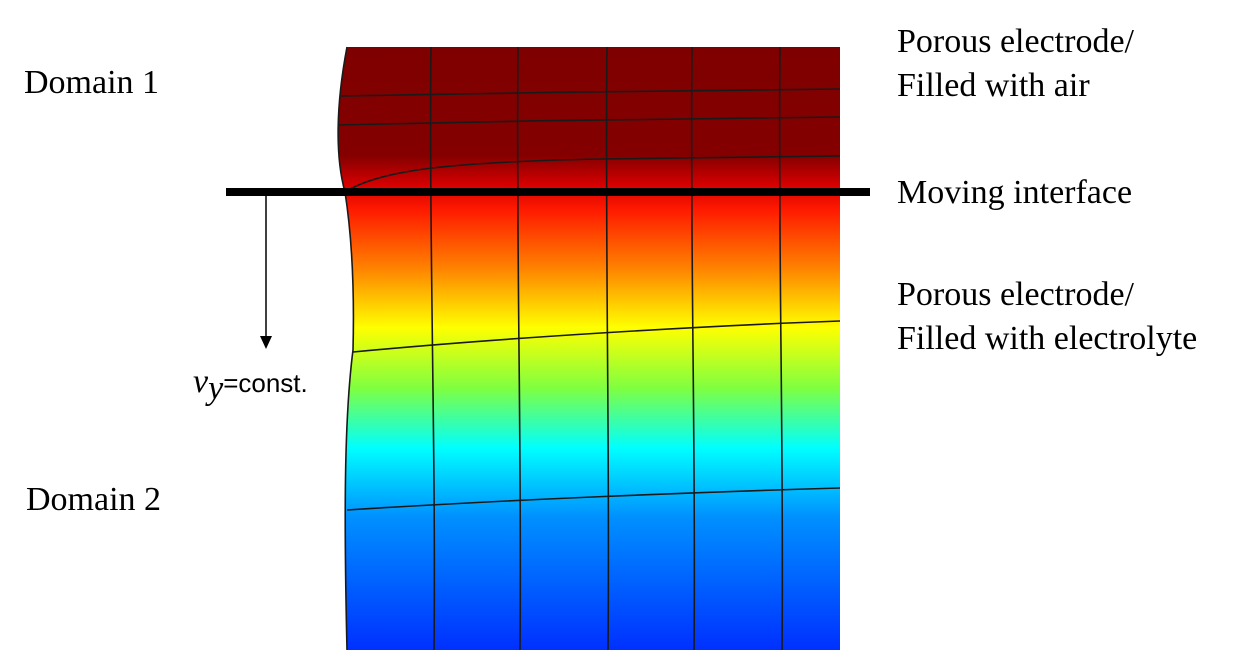 The width and height of the screenshot is (1251, 650). Describe the element at coordinates (1014, 192) in the screenshot. I see `interface-label: Moving interface` at that location.